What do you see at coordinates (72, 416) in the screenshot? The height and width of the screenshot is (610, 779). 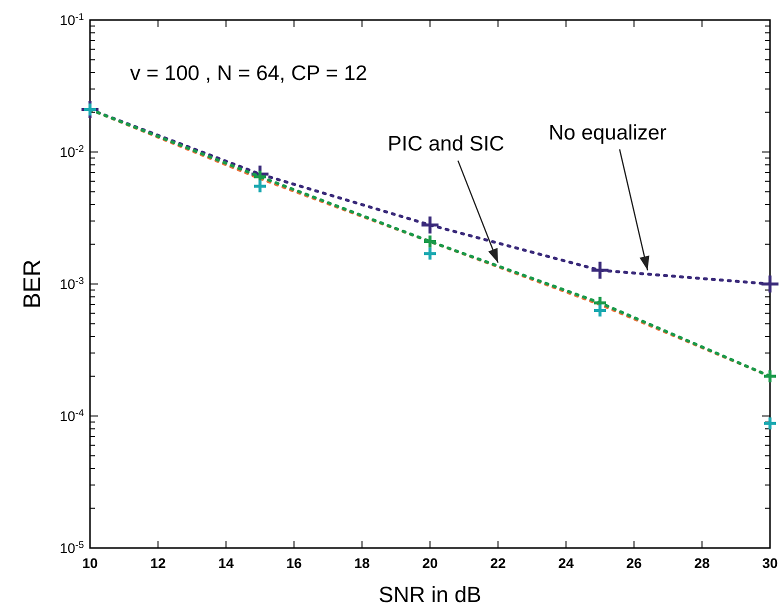 I see `y-tick-label: 10$^{-4}$` at bounding box center [72, 416].